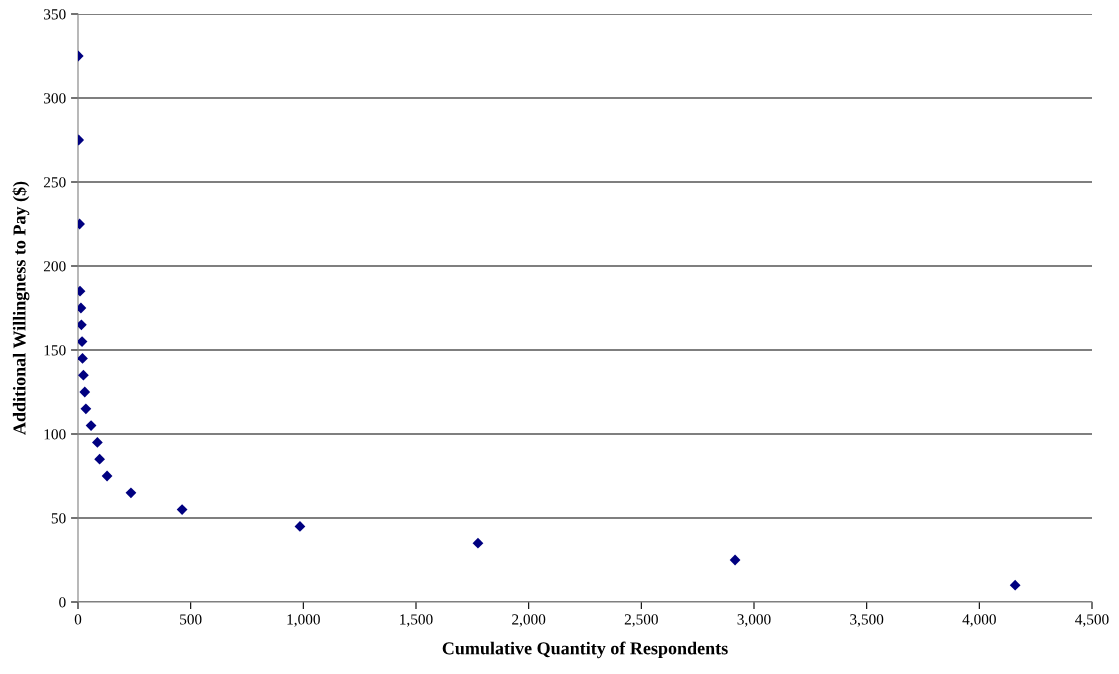 The image size is (1119, 674). What do you see at coordinates (585, 650) in the screenshot?
I see `x-axis-title: Cumulative Quantity of Respondents` at bounding box center [585, 650].